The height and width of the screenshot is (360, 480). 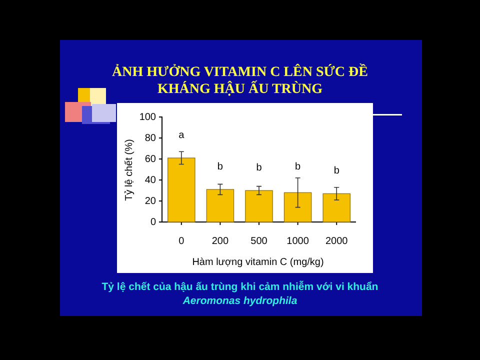 I want to click on x-tick-label: 200, so click(x=220, y=242).